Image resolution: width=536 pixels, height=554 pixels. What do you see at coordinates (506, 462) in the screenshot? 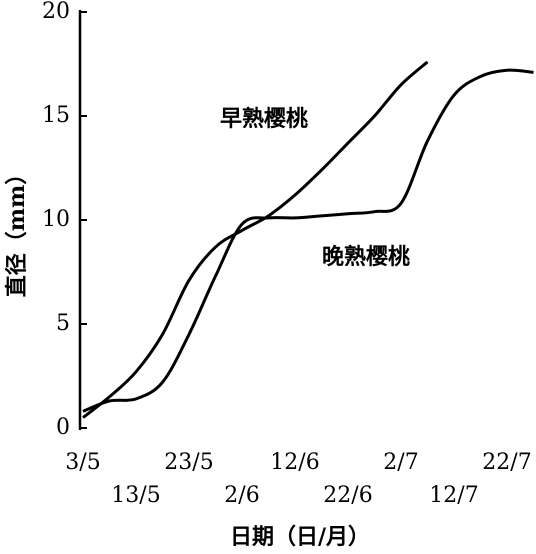
I see `x-tick-label: 22/7` at bounding box center [506, 462].